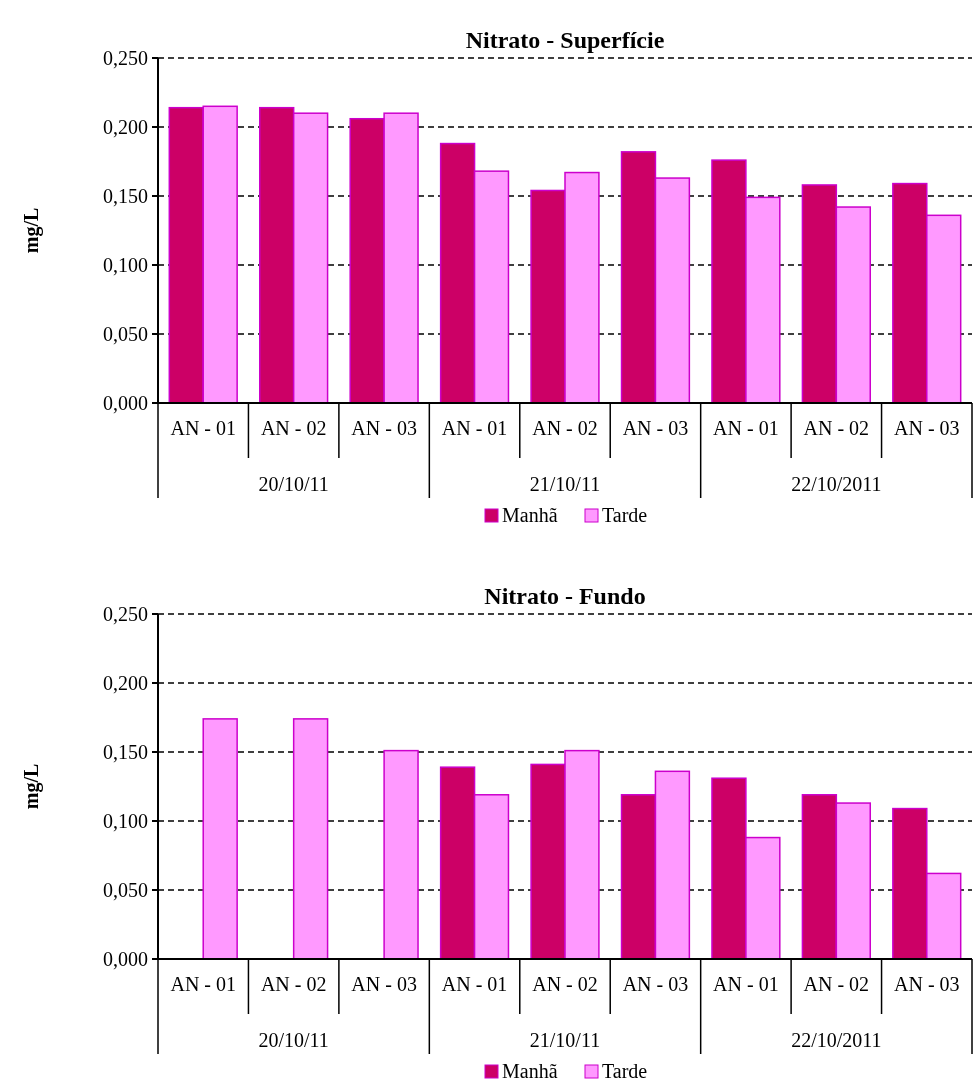 This screenshot has height=1088, width=974. Describe the element at coordinates (565, 40) in the screenshot. I see `chart-title: Nitrato - Superfície` at that location.